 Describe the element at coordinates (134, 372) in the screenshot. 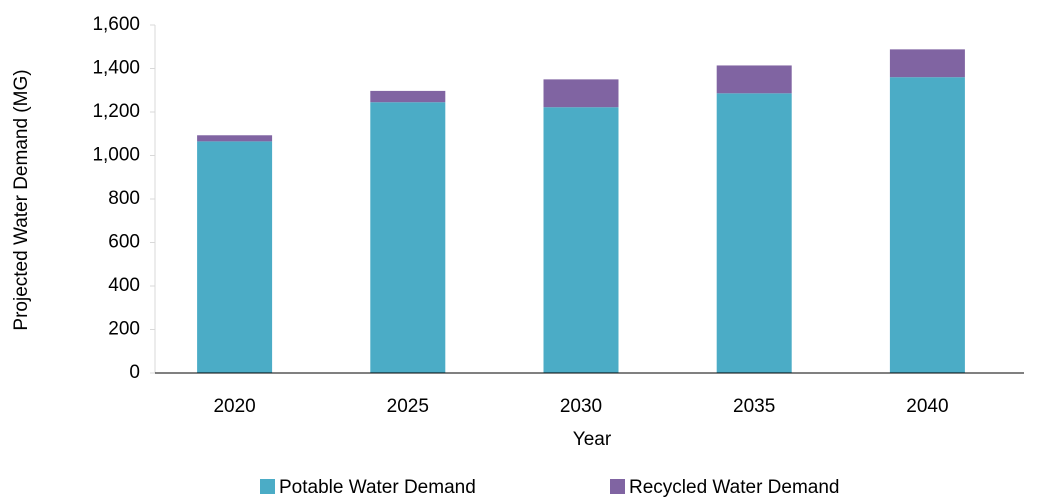

I see `y-tick-label: 0` at that location.